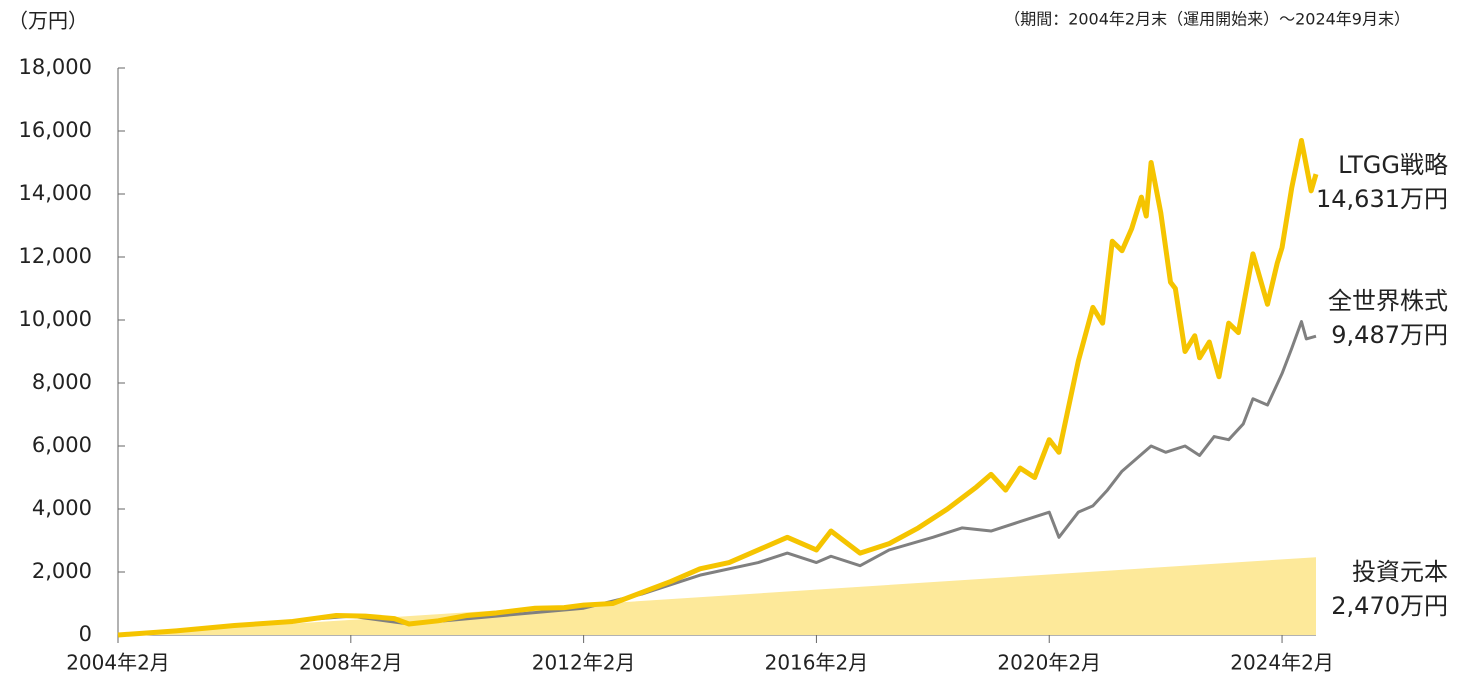 This screenshot has width=1475, height=681. Describe the element at coordinates (351, 663) in the screenshot. I see `x-tick-label: 2008年2月` at that location.